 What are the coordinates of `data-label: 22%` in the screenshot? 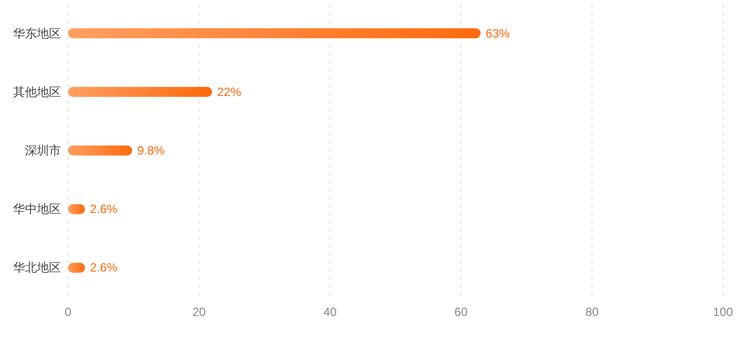 It's located at (229, 91).